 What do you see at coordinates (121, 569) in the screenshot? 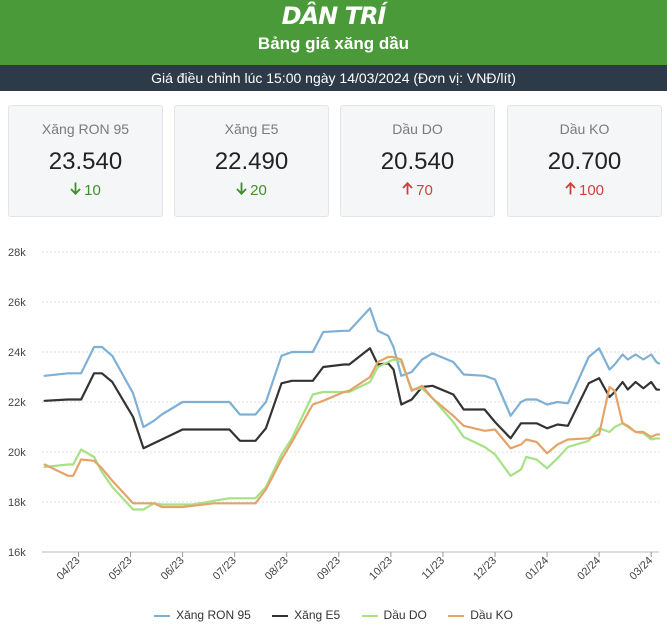
I see `x-tick-label: 05/23` at bounding box center [121, 569].